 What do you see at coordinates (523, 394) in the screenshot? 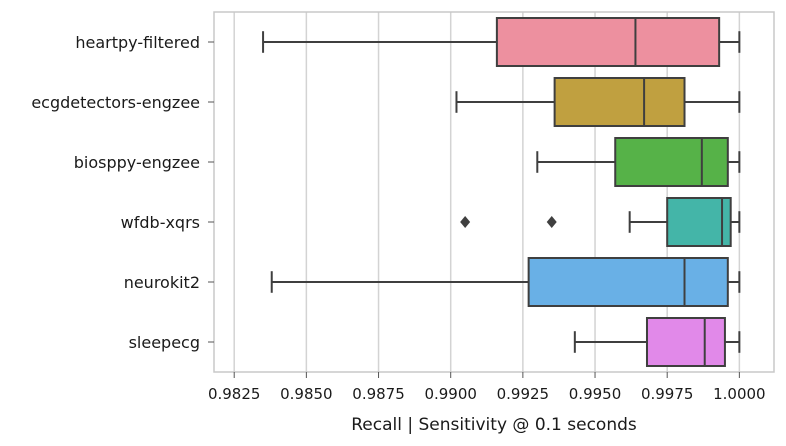
I see `x-tick-label: 0.9925` at bounding box center [523, 394].